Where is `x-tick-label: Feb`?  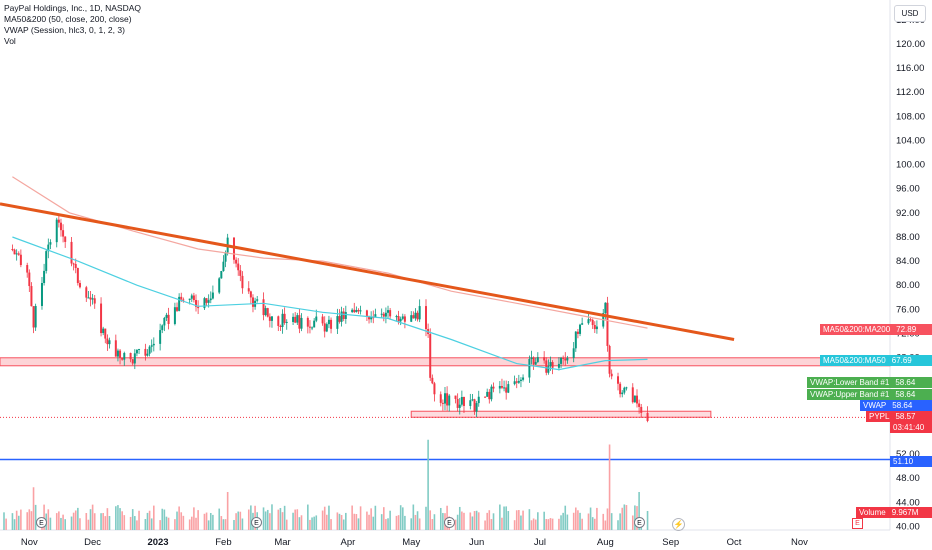
x-tick-label: Feb is located at coordinates (223, 542).